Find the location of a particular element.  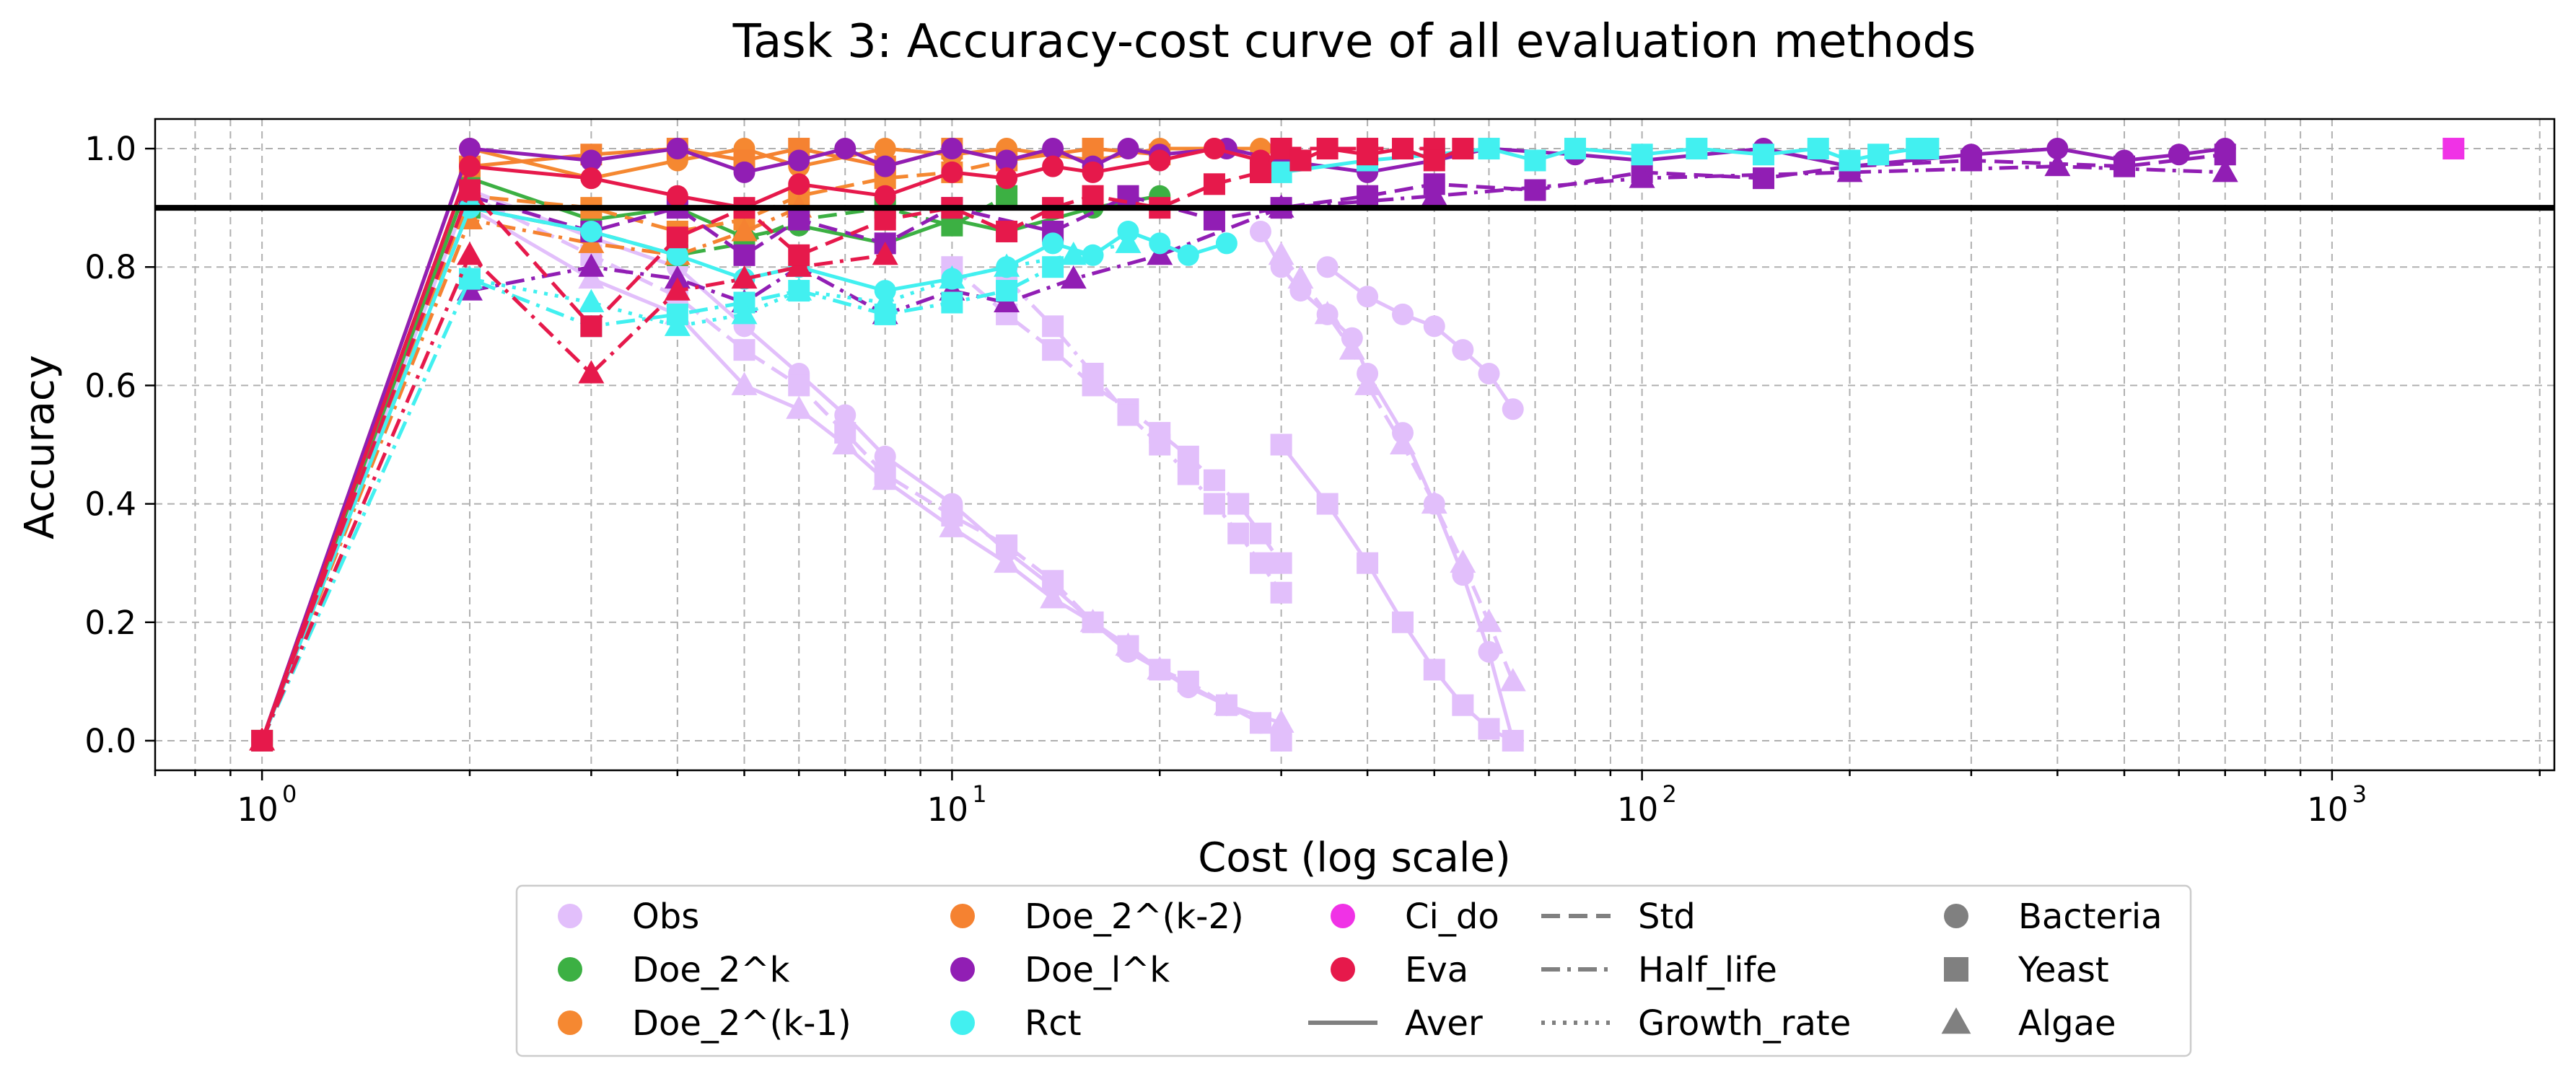

y-tick-label: 0.4 is located at coordinates (110, 505).